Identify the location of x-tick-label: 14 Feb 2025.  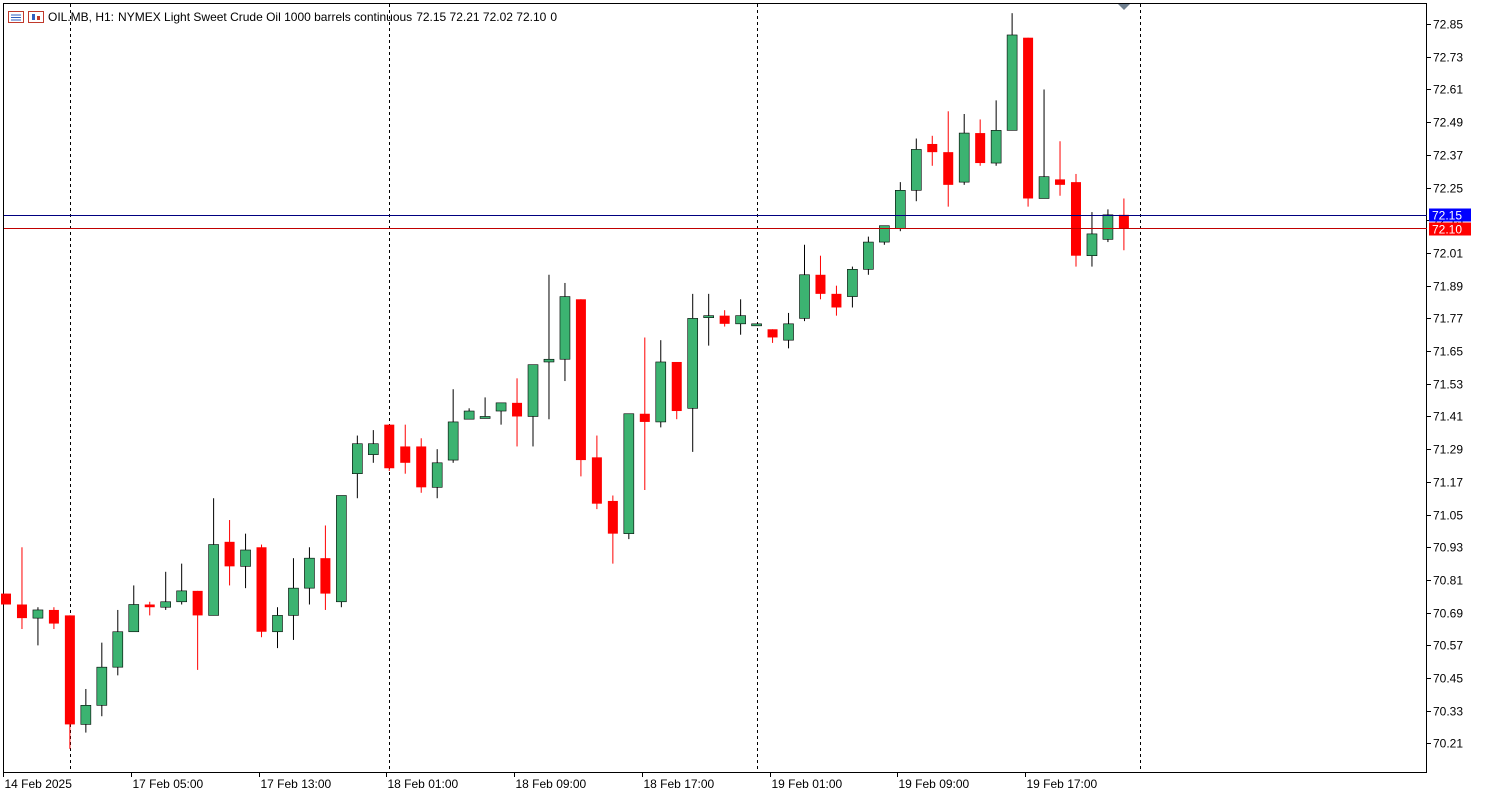
(39, 784).